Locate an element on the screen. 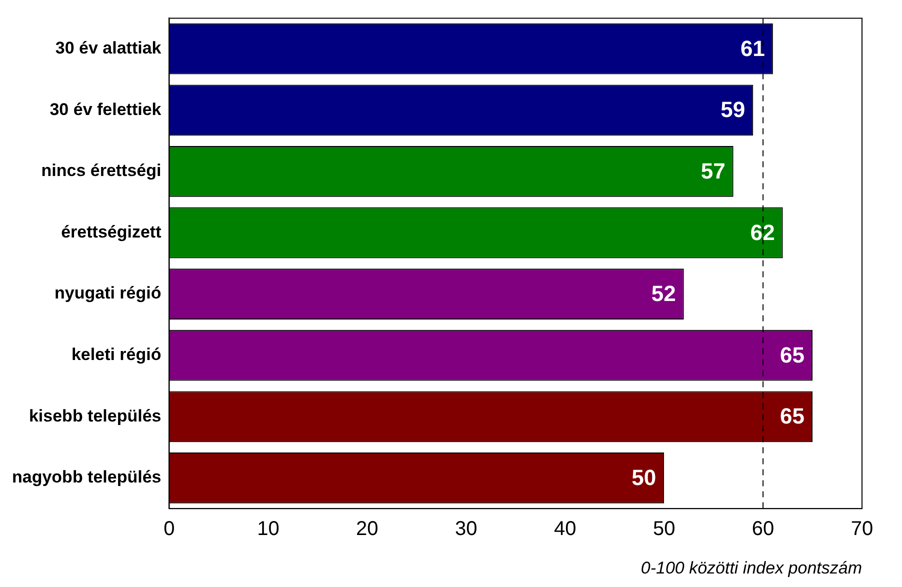 The height and width of the screenshot is (587, 902). y-tick-label: nyugati régió is located at coordinates (108, 293).